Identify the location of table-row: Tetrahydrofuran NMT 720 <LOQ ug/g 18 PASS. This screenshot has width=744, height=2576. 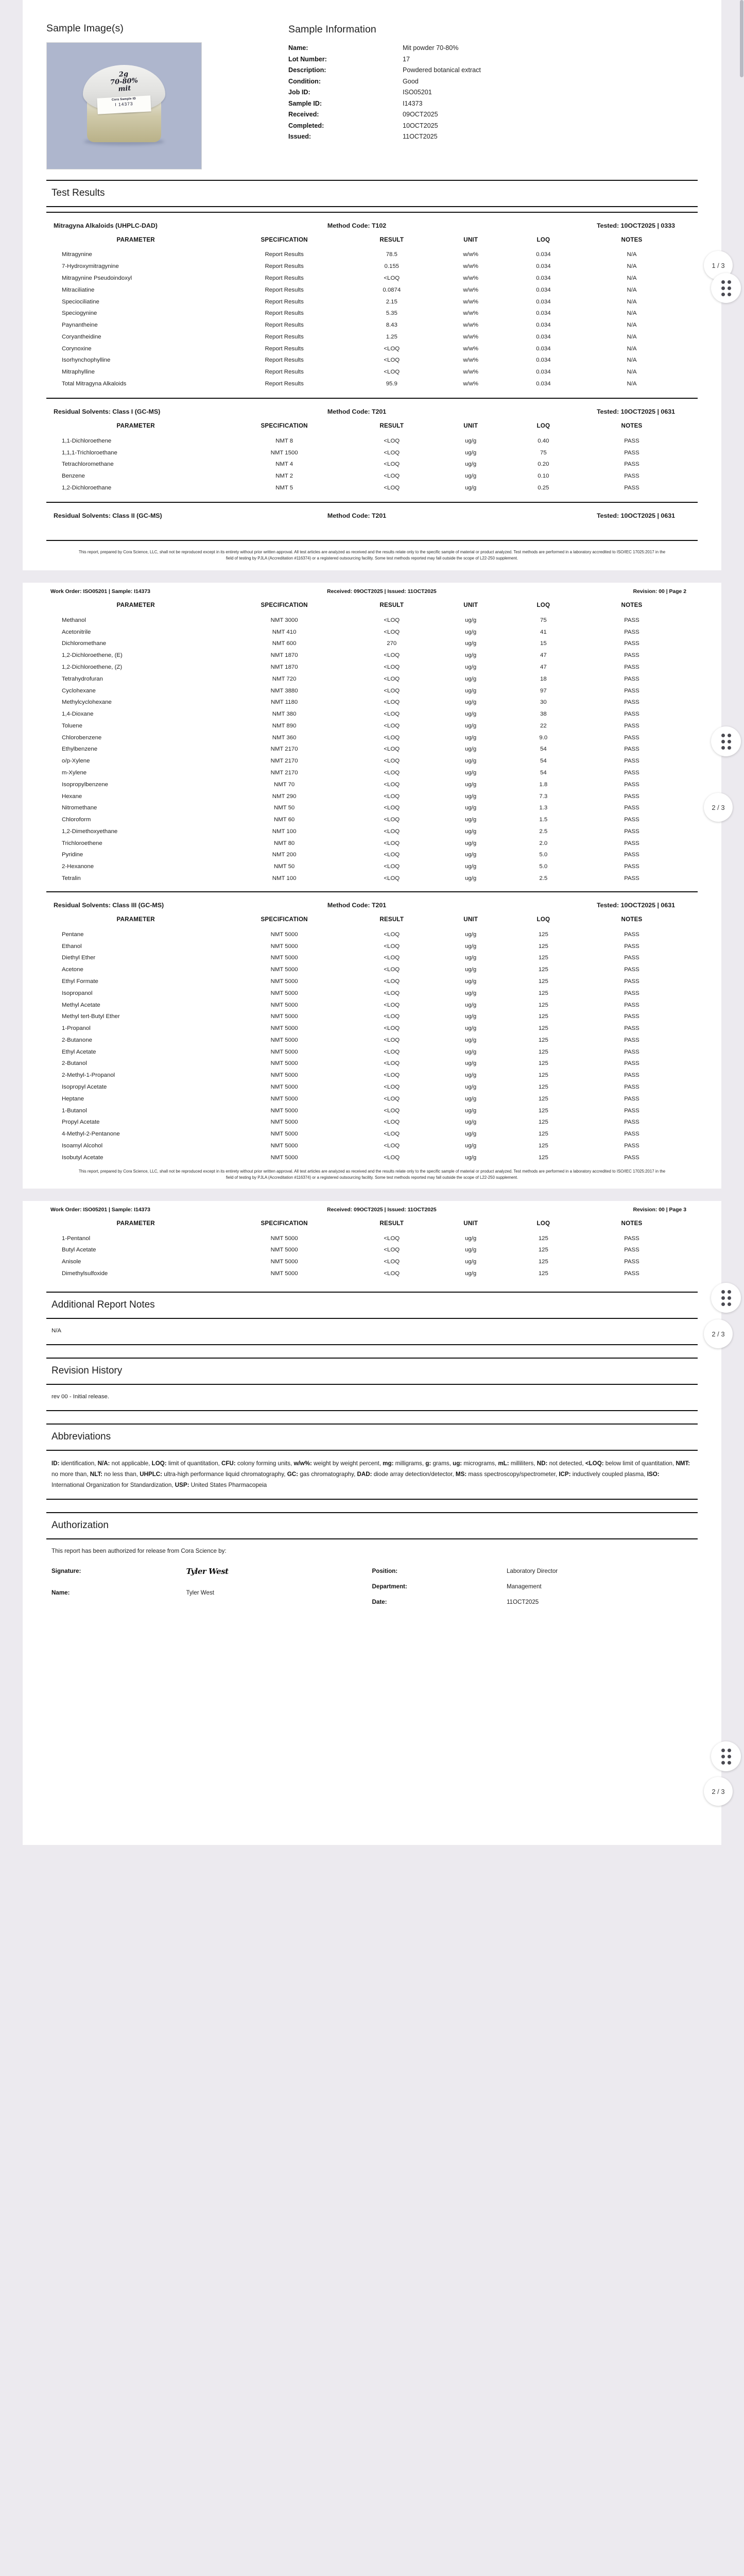
(372, 679).